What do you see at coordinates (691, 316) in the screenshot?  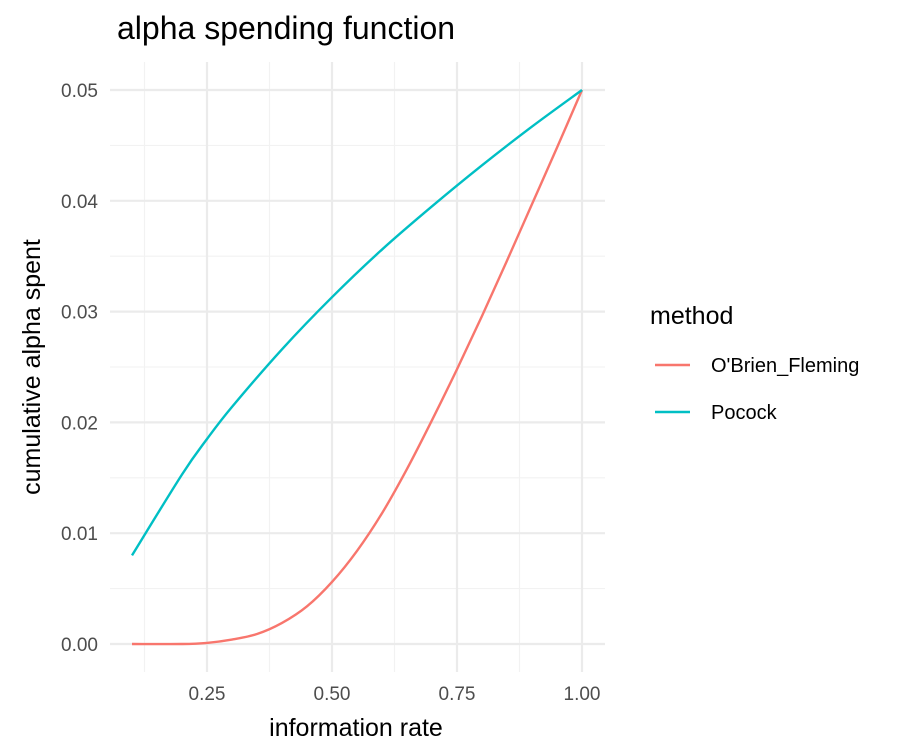 I see `legend-title: method` at bounding box center [691, 316].